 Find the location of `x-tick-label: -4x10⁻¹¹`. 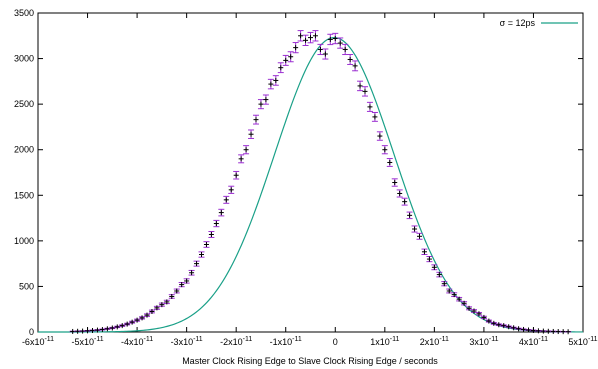

x-tick-label: -4x10⁻¹¹ is located at coordinates (137, 341).